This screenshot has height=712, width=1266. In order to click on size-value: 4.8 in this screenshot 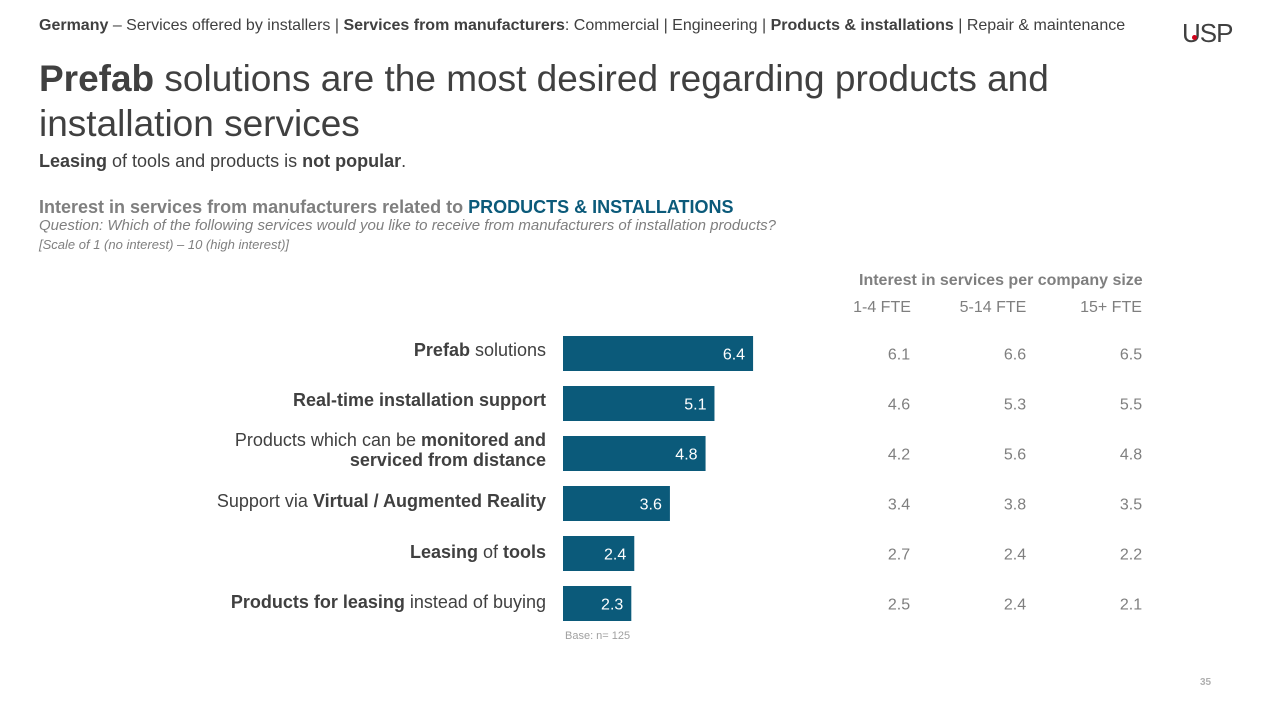, I will do `click(1131, 455)`.